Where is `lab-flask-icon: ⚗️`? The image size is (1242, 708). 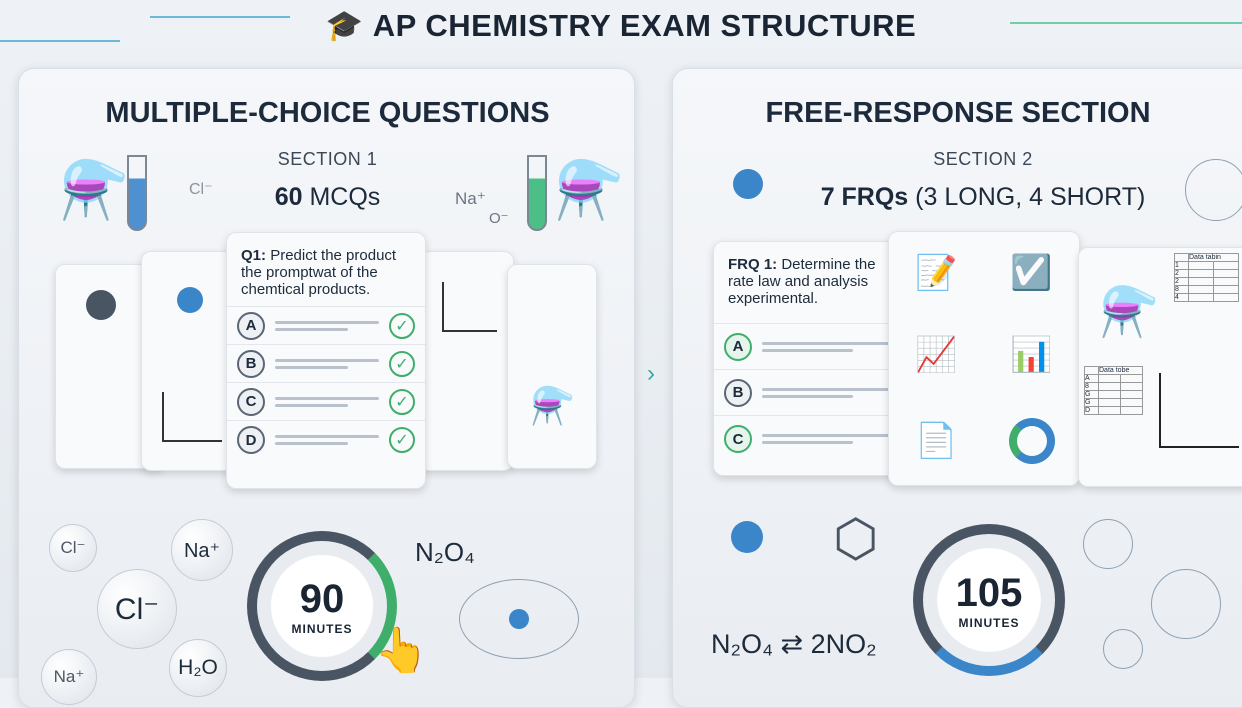
lab-flask-icon: ⚗️ is located at coordinates (1129, 312).